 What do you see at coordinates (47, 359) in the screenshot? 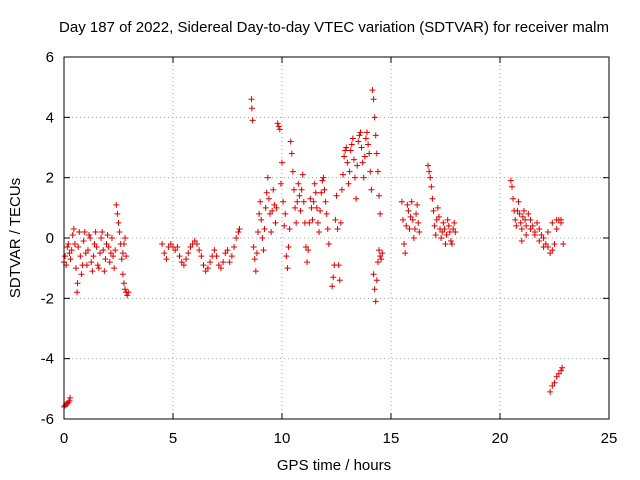
I see `y-tick-label: -4` at bounding box center [47, 359].